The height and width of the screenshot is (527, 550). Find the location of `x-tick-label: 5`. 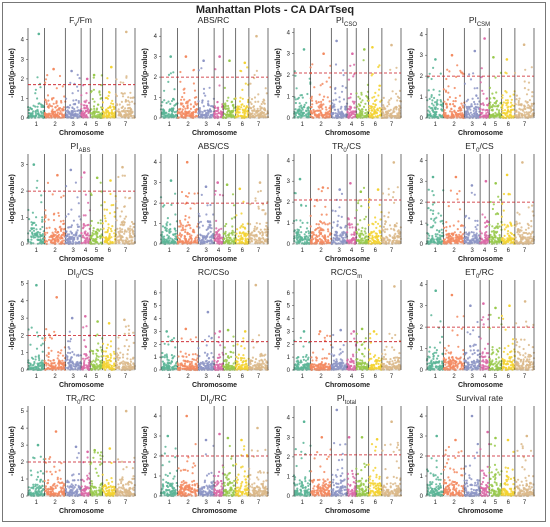

x-tick-label: 5 is located at coordinates (97, 125).